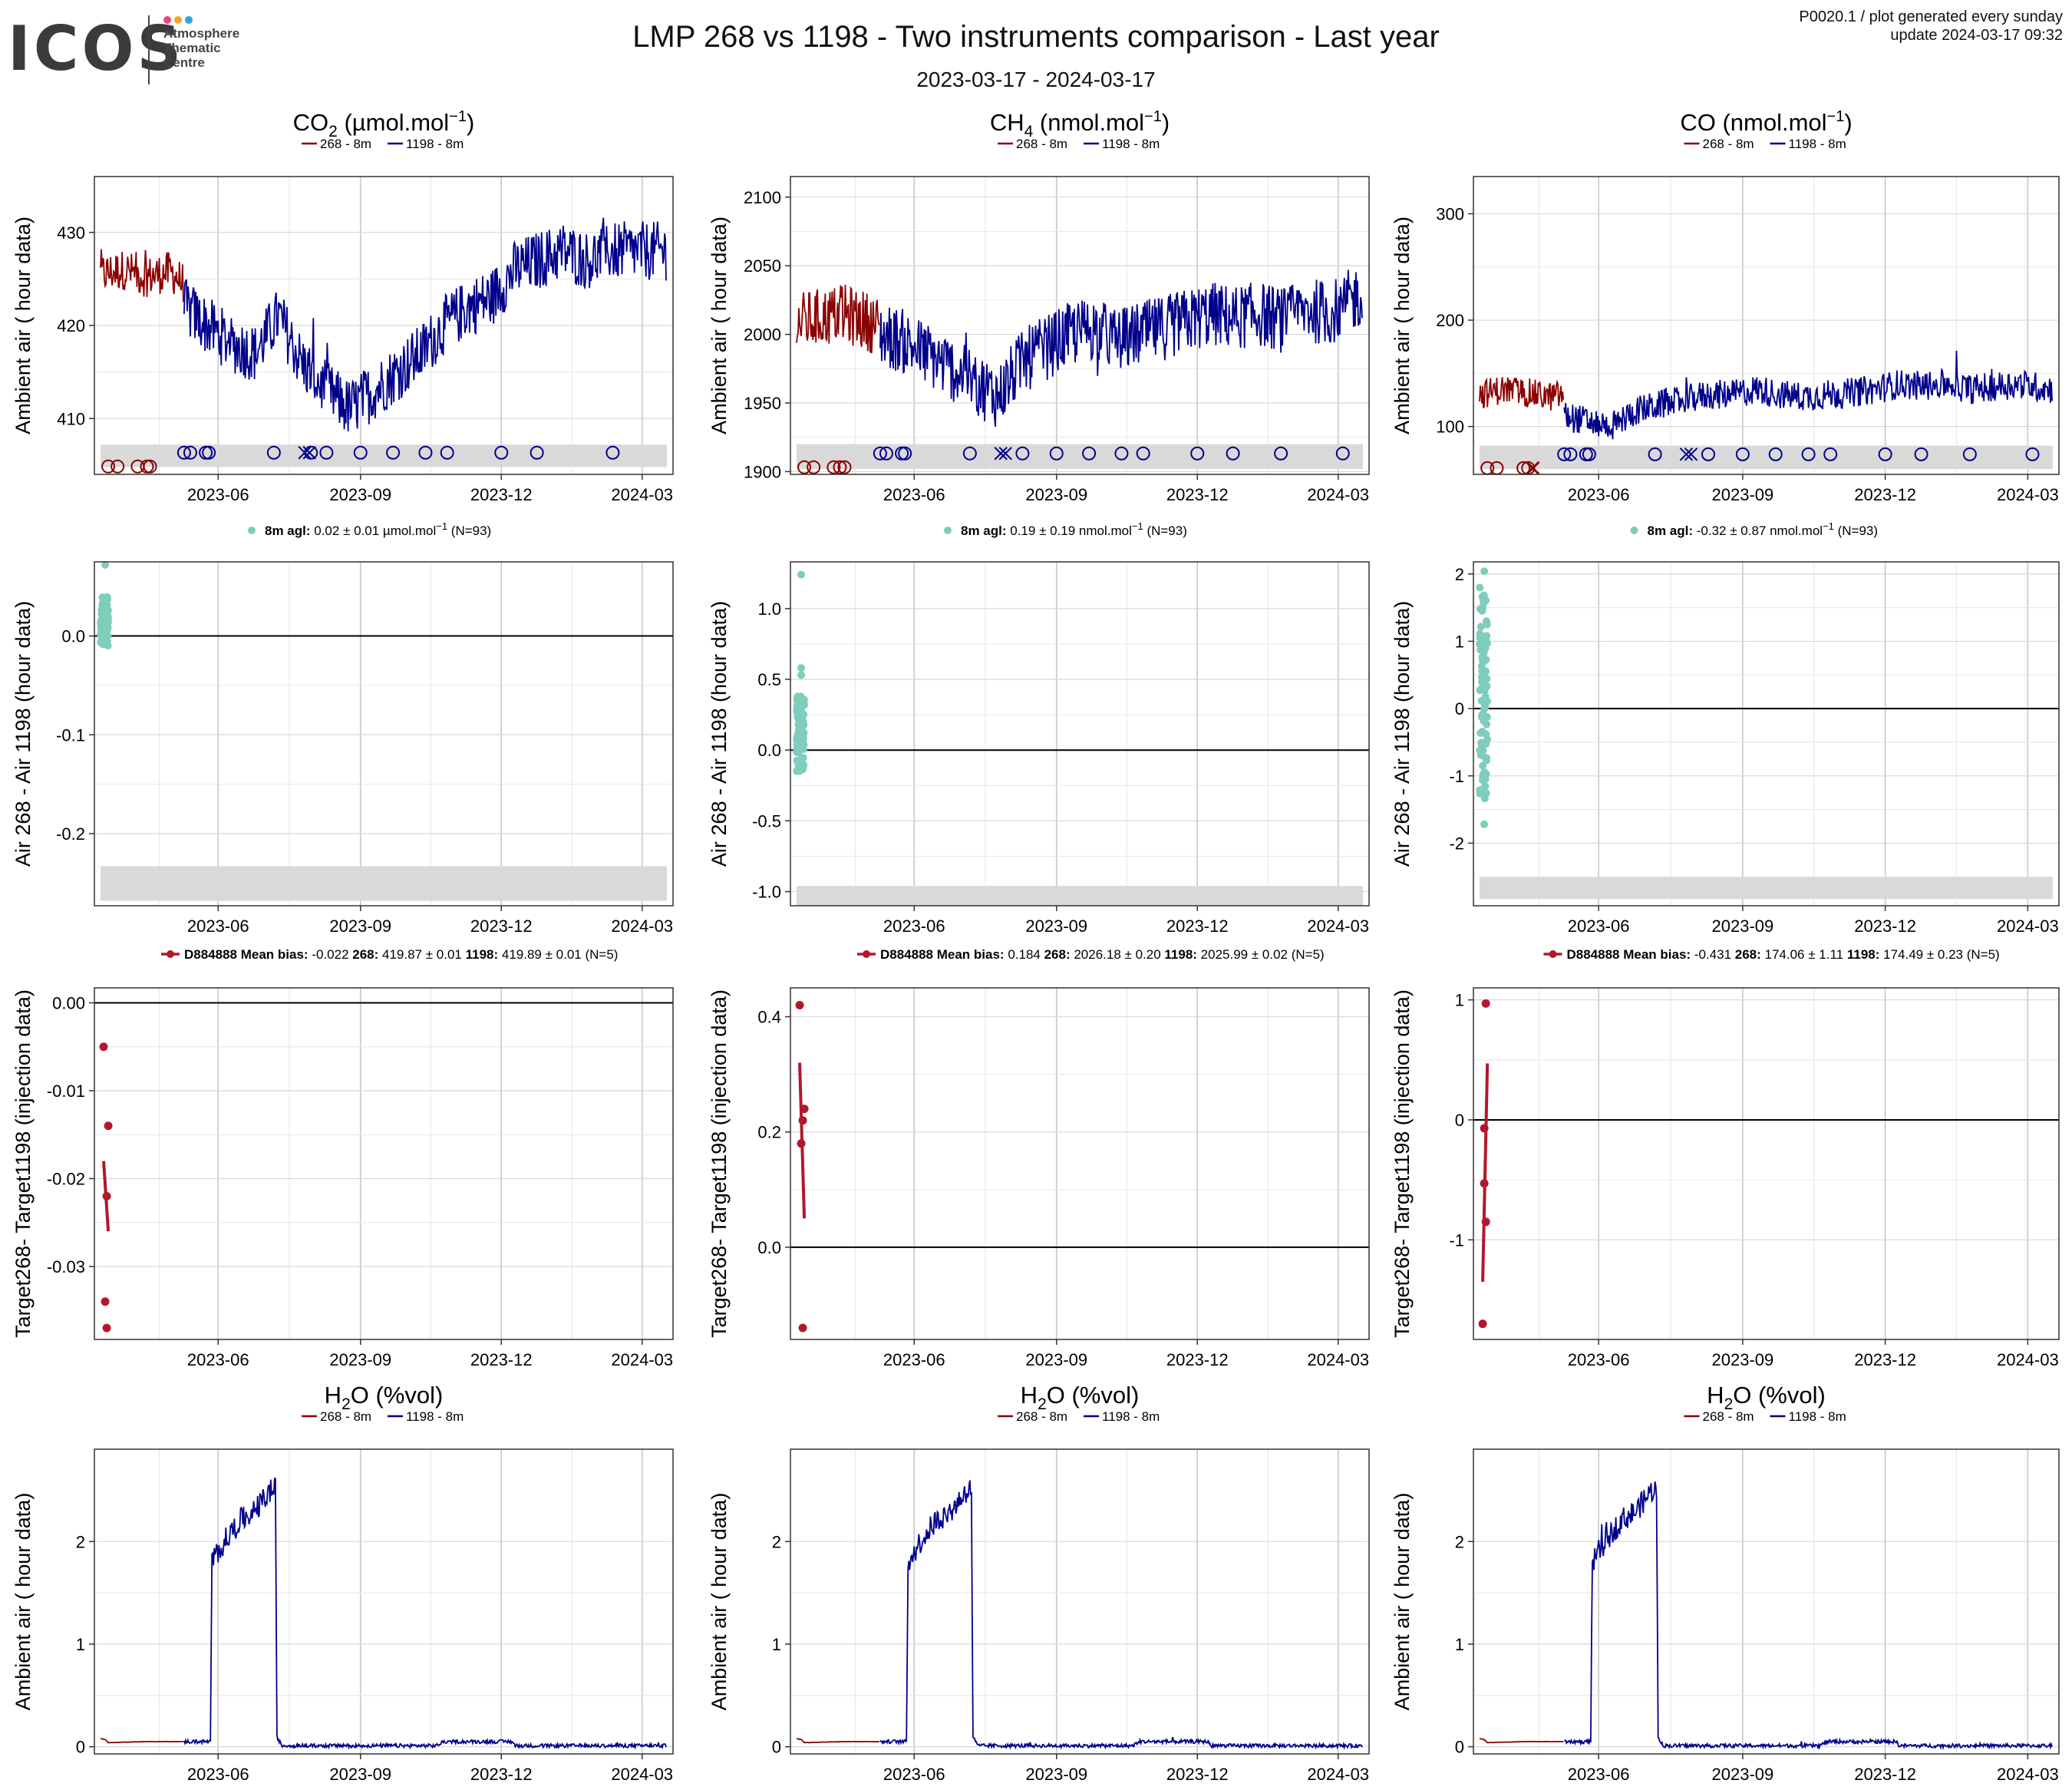 The width and height of the screenshot is (2072, 1790). What do you see at coordinates (1402, 1164) in the screenshot?
I see `y-axis-label: Target268- Target1198 (injection data)` at bounding box center [1402, 1164].